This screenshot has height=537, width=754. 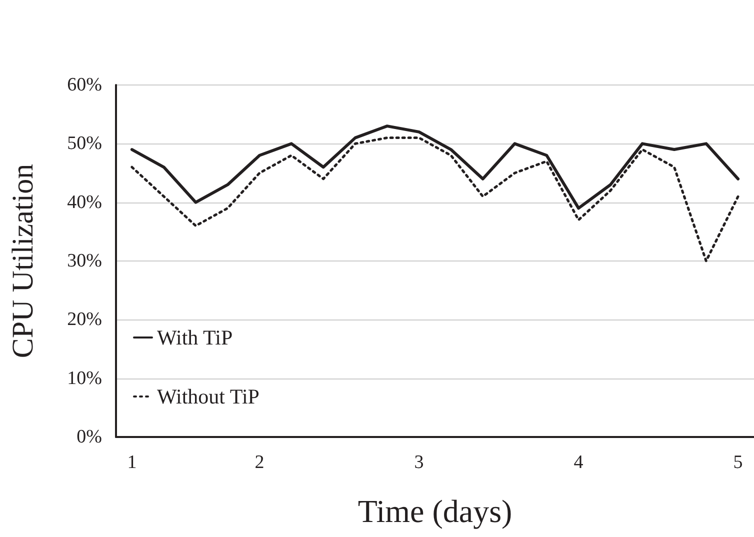 What do you see at coordinates (89, 437) in the screenshot?
I see `y-tick-label: 0%` at bounding box center [89, 437].